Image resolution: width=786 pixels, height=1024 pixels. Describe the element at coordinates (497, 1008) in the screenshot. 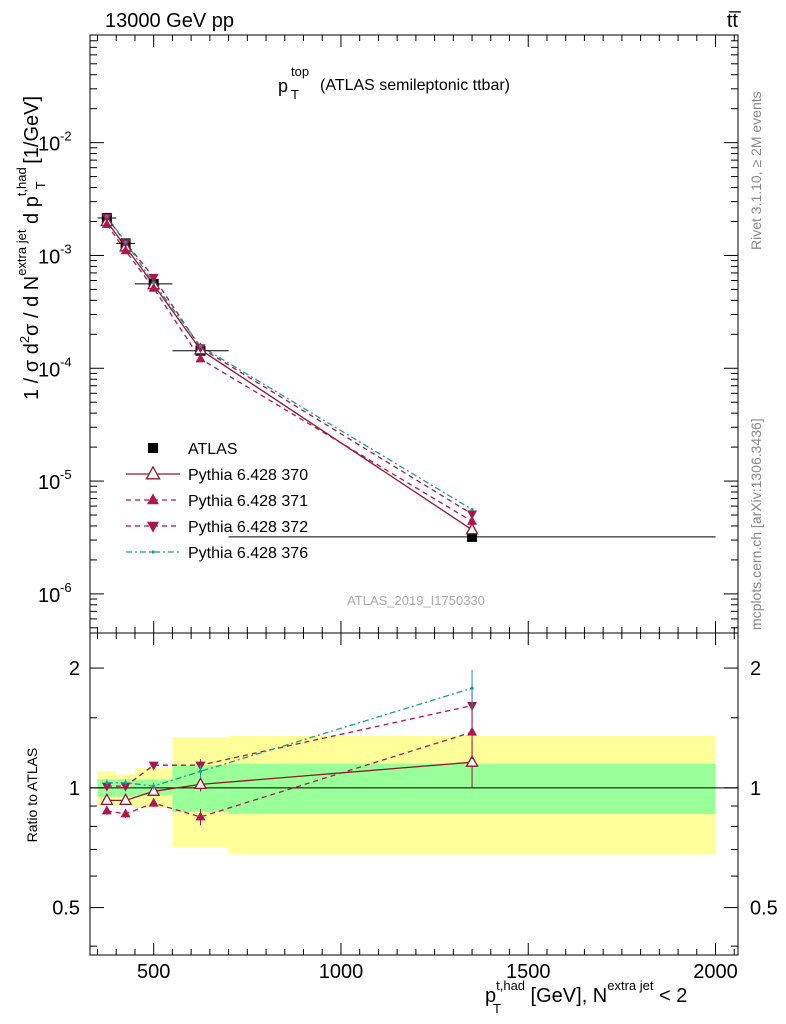

I see `xlabel-c: T` at that location.